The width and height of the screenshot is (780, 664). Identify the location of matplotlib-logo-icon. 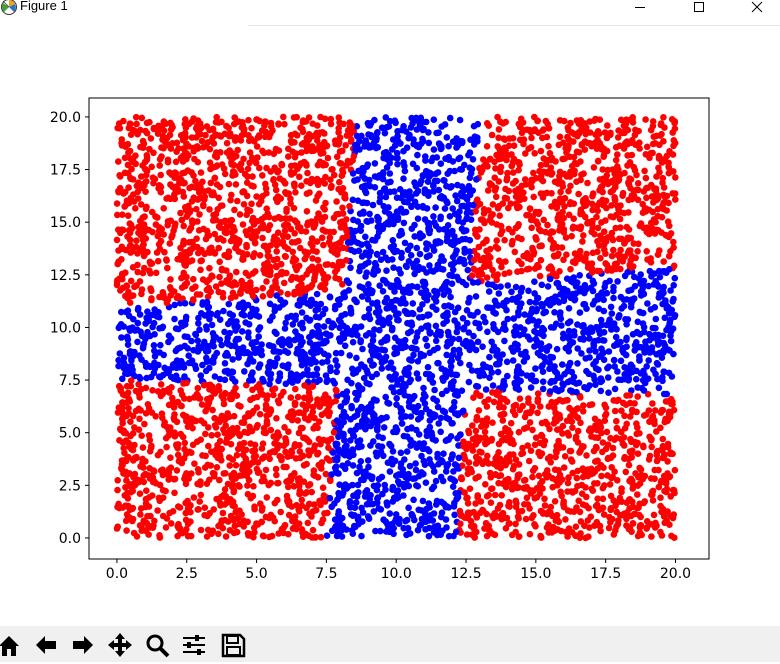
(9, 7).